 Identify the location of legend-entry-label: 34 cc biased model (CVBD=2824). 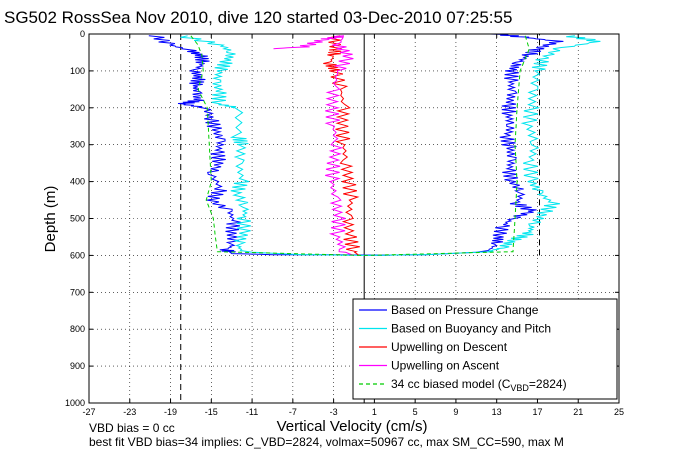
(479, 385).